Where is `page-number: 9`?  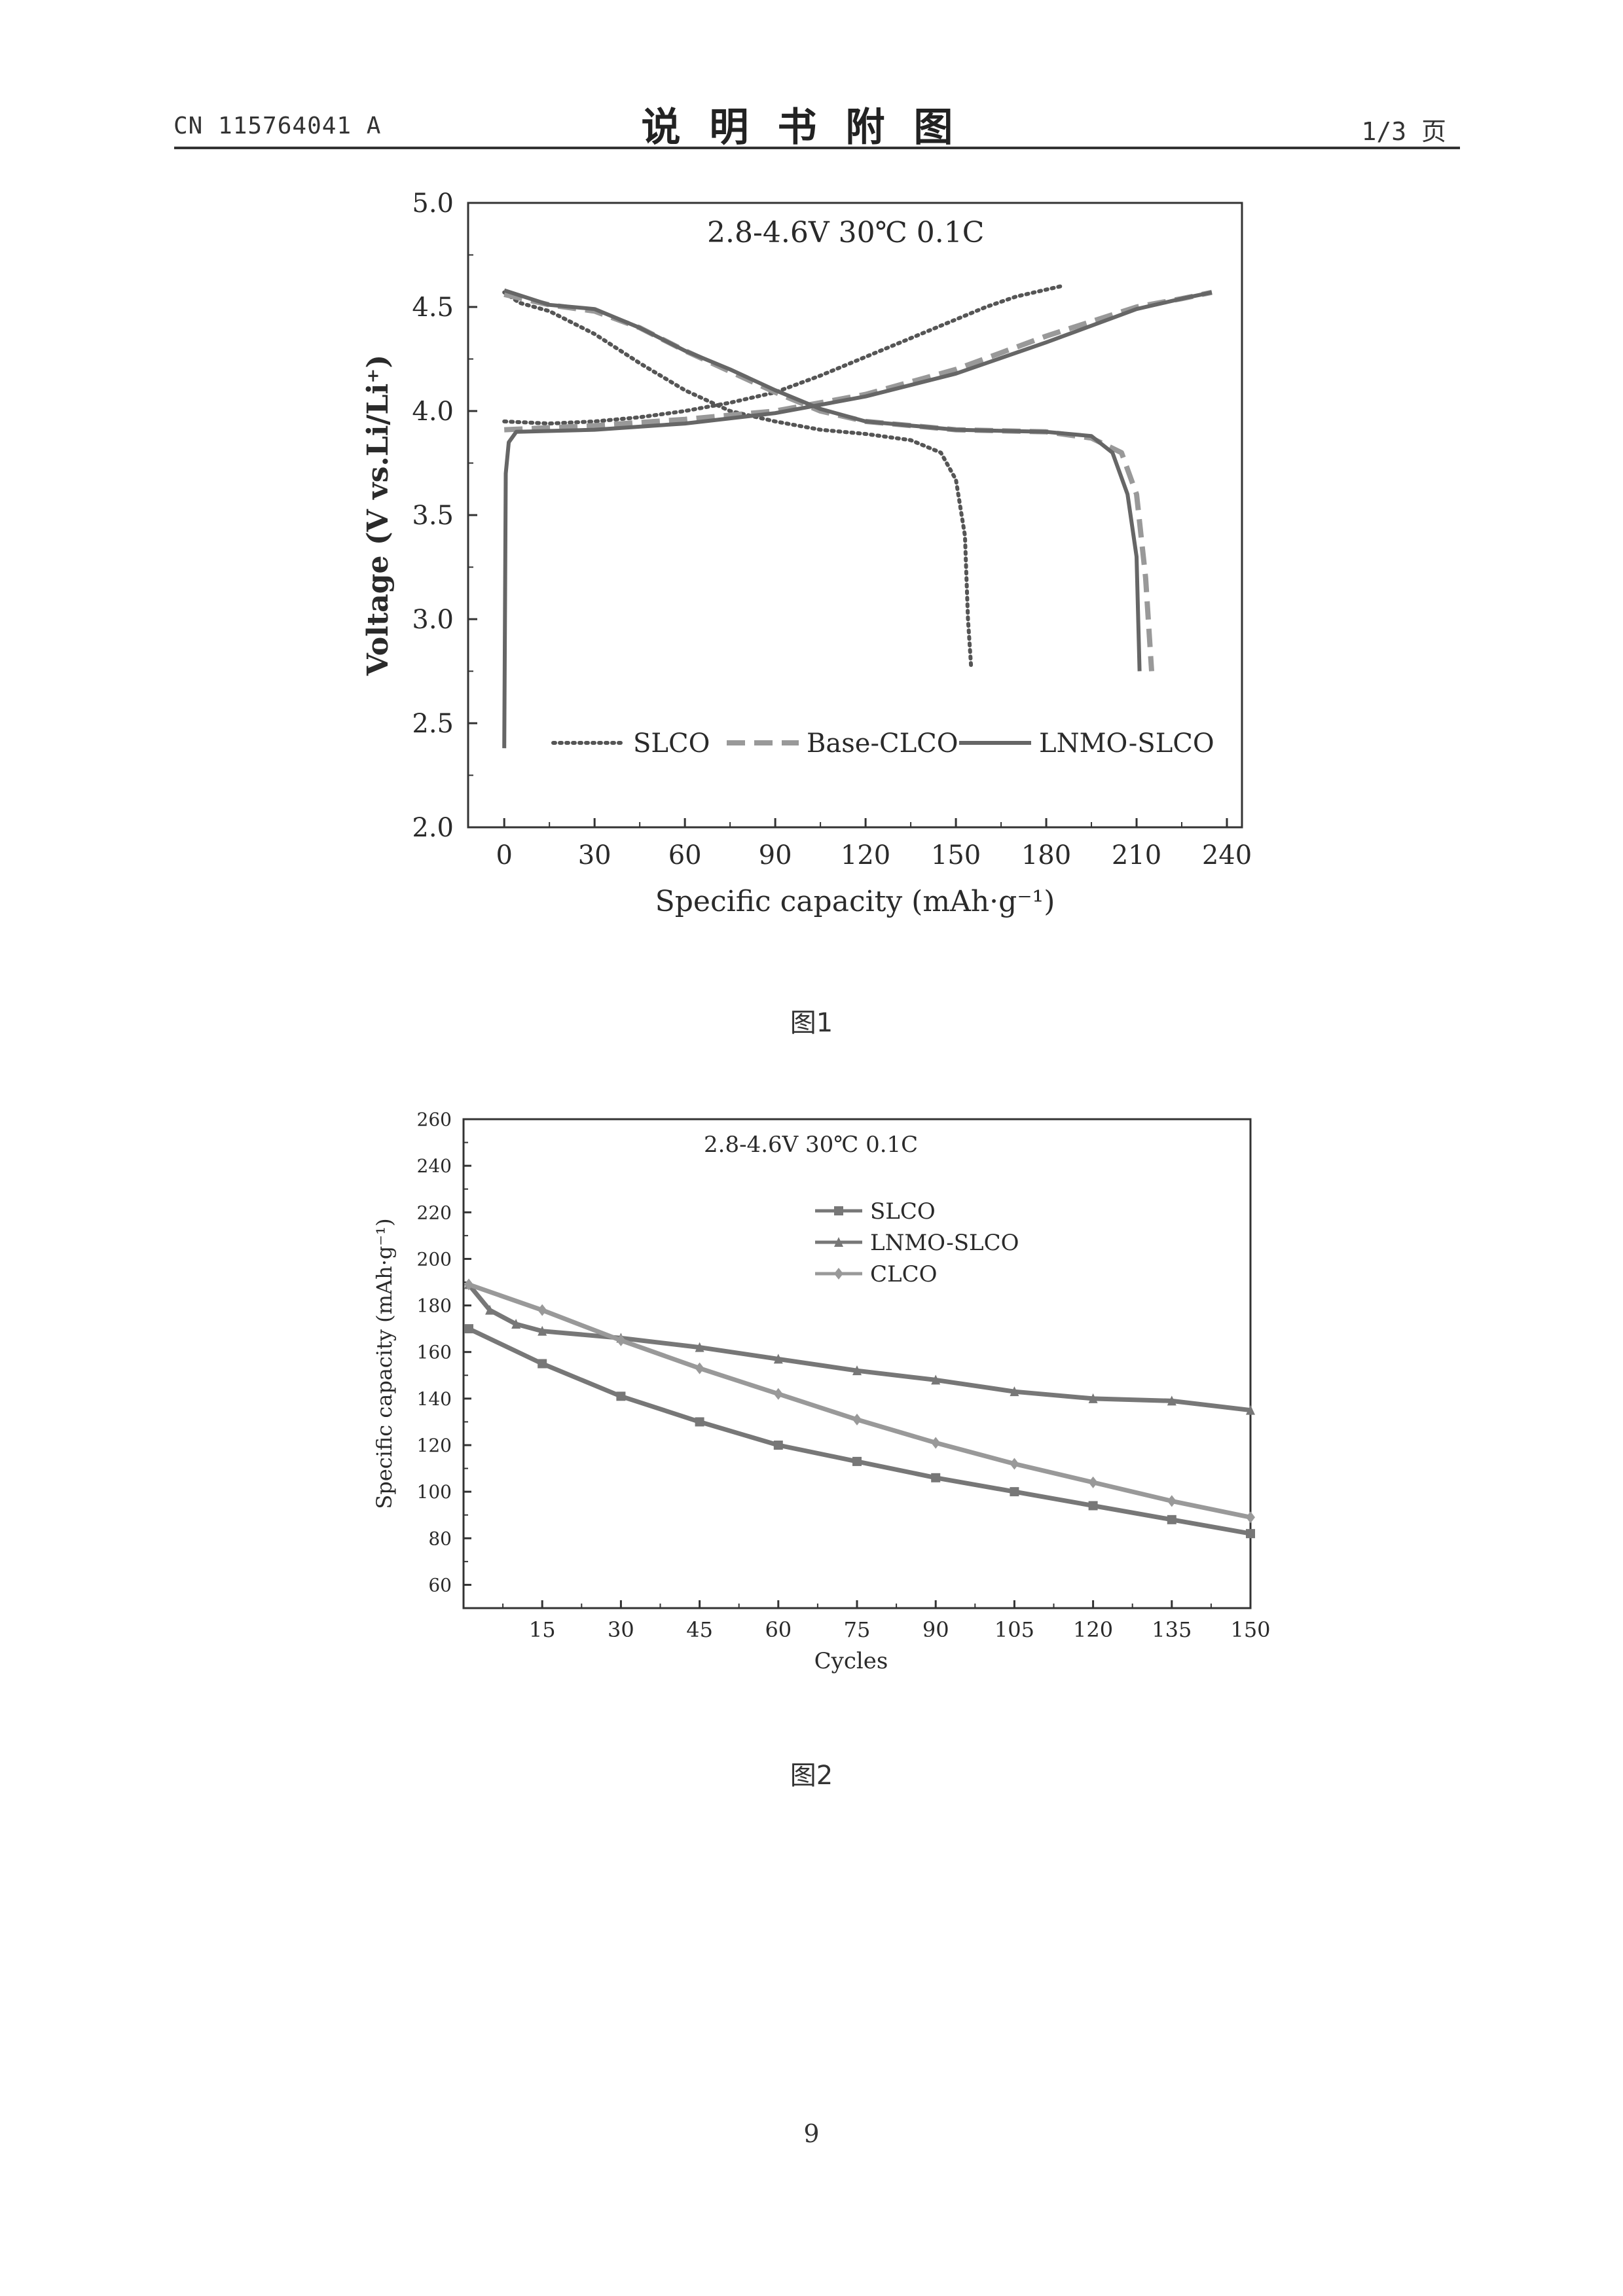 page-number: 9 is located at coordinates (811, 2133).